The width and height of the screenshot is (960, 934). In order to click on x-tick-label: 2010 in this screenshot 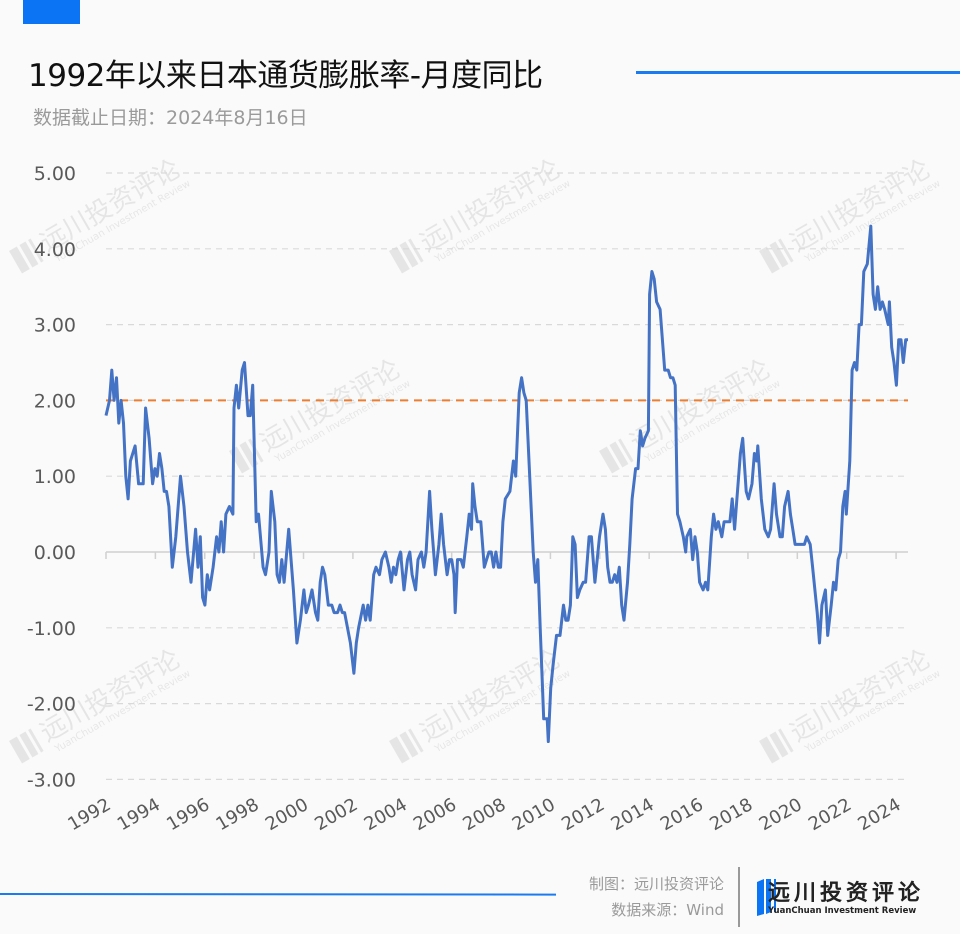, I will do `click(534, 814)`.